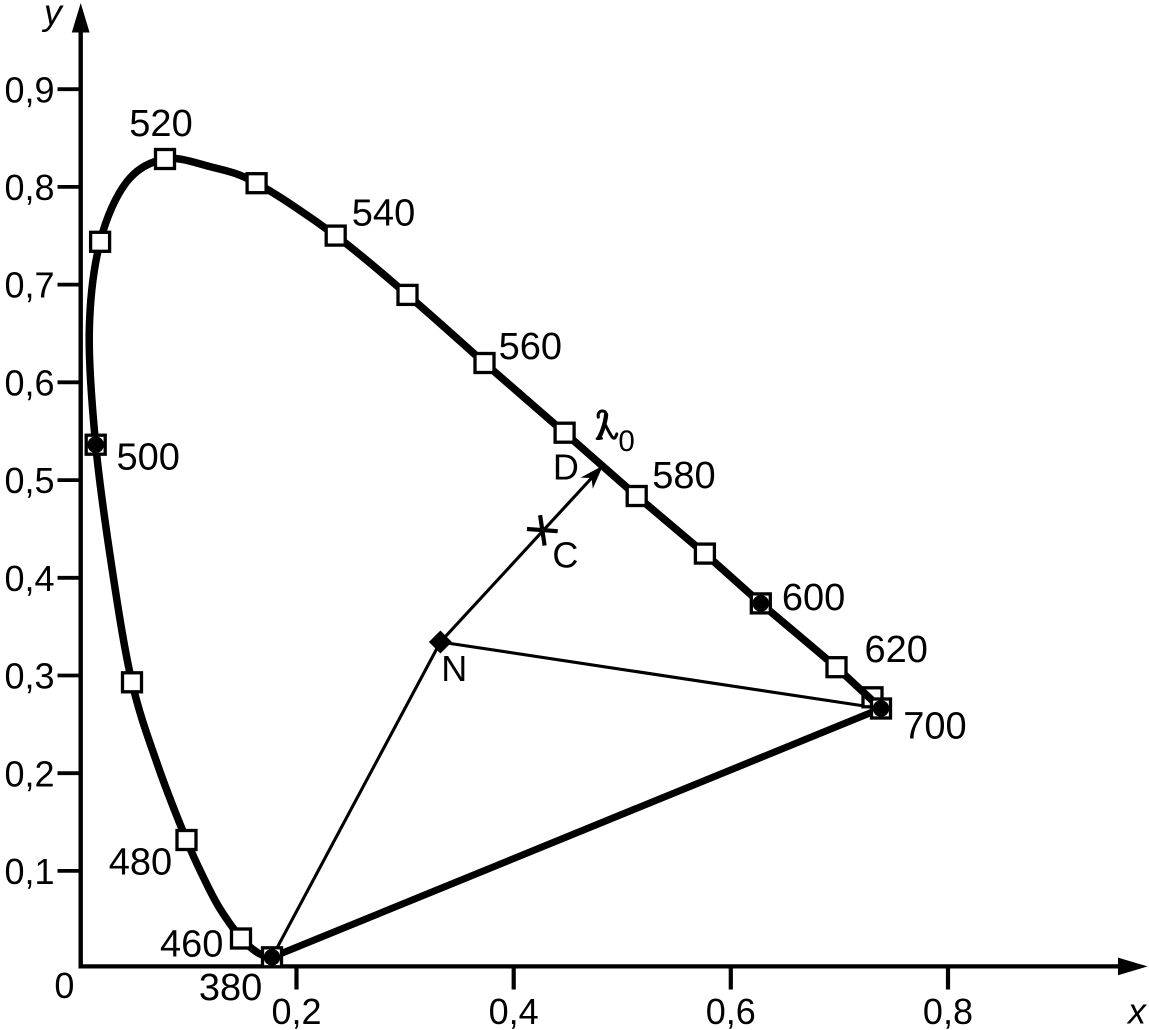 Image resolution: width=1149 pixels, height=1030 pixels. What do you see at coordinates (813, 598) in the screenshot?
I see `svg-text: 600` at bounding box center [813, 598].